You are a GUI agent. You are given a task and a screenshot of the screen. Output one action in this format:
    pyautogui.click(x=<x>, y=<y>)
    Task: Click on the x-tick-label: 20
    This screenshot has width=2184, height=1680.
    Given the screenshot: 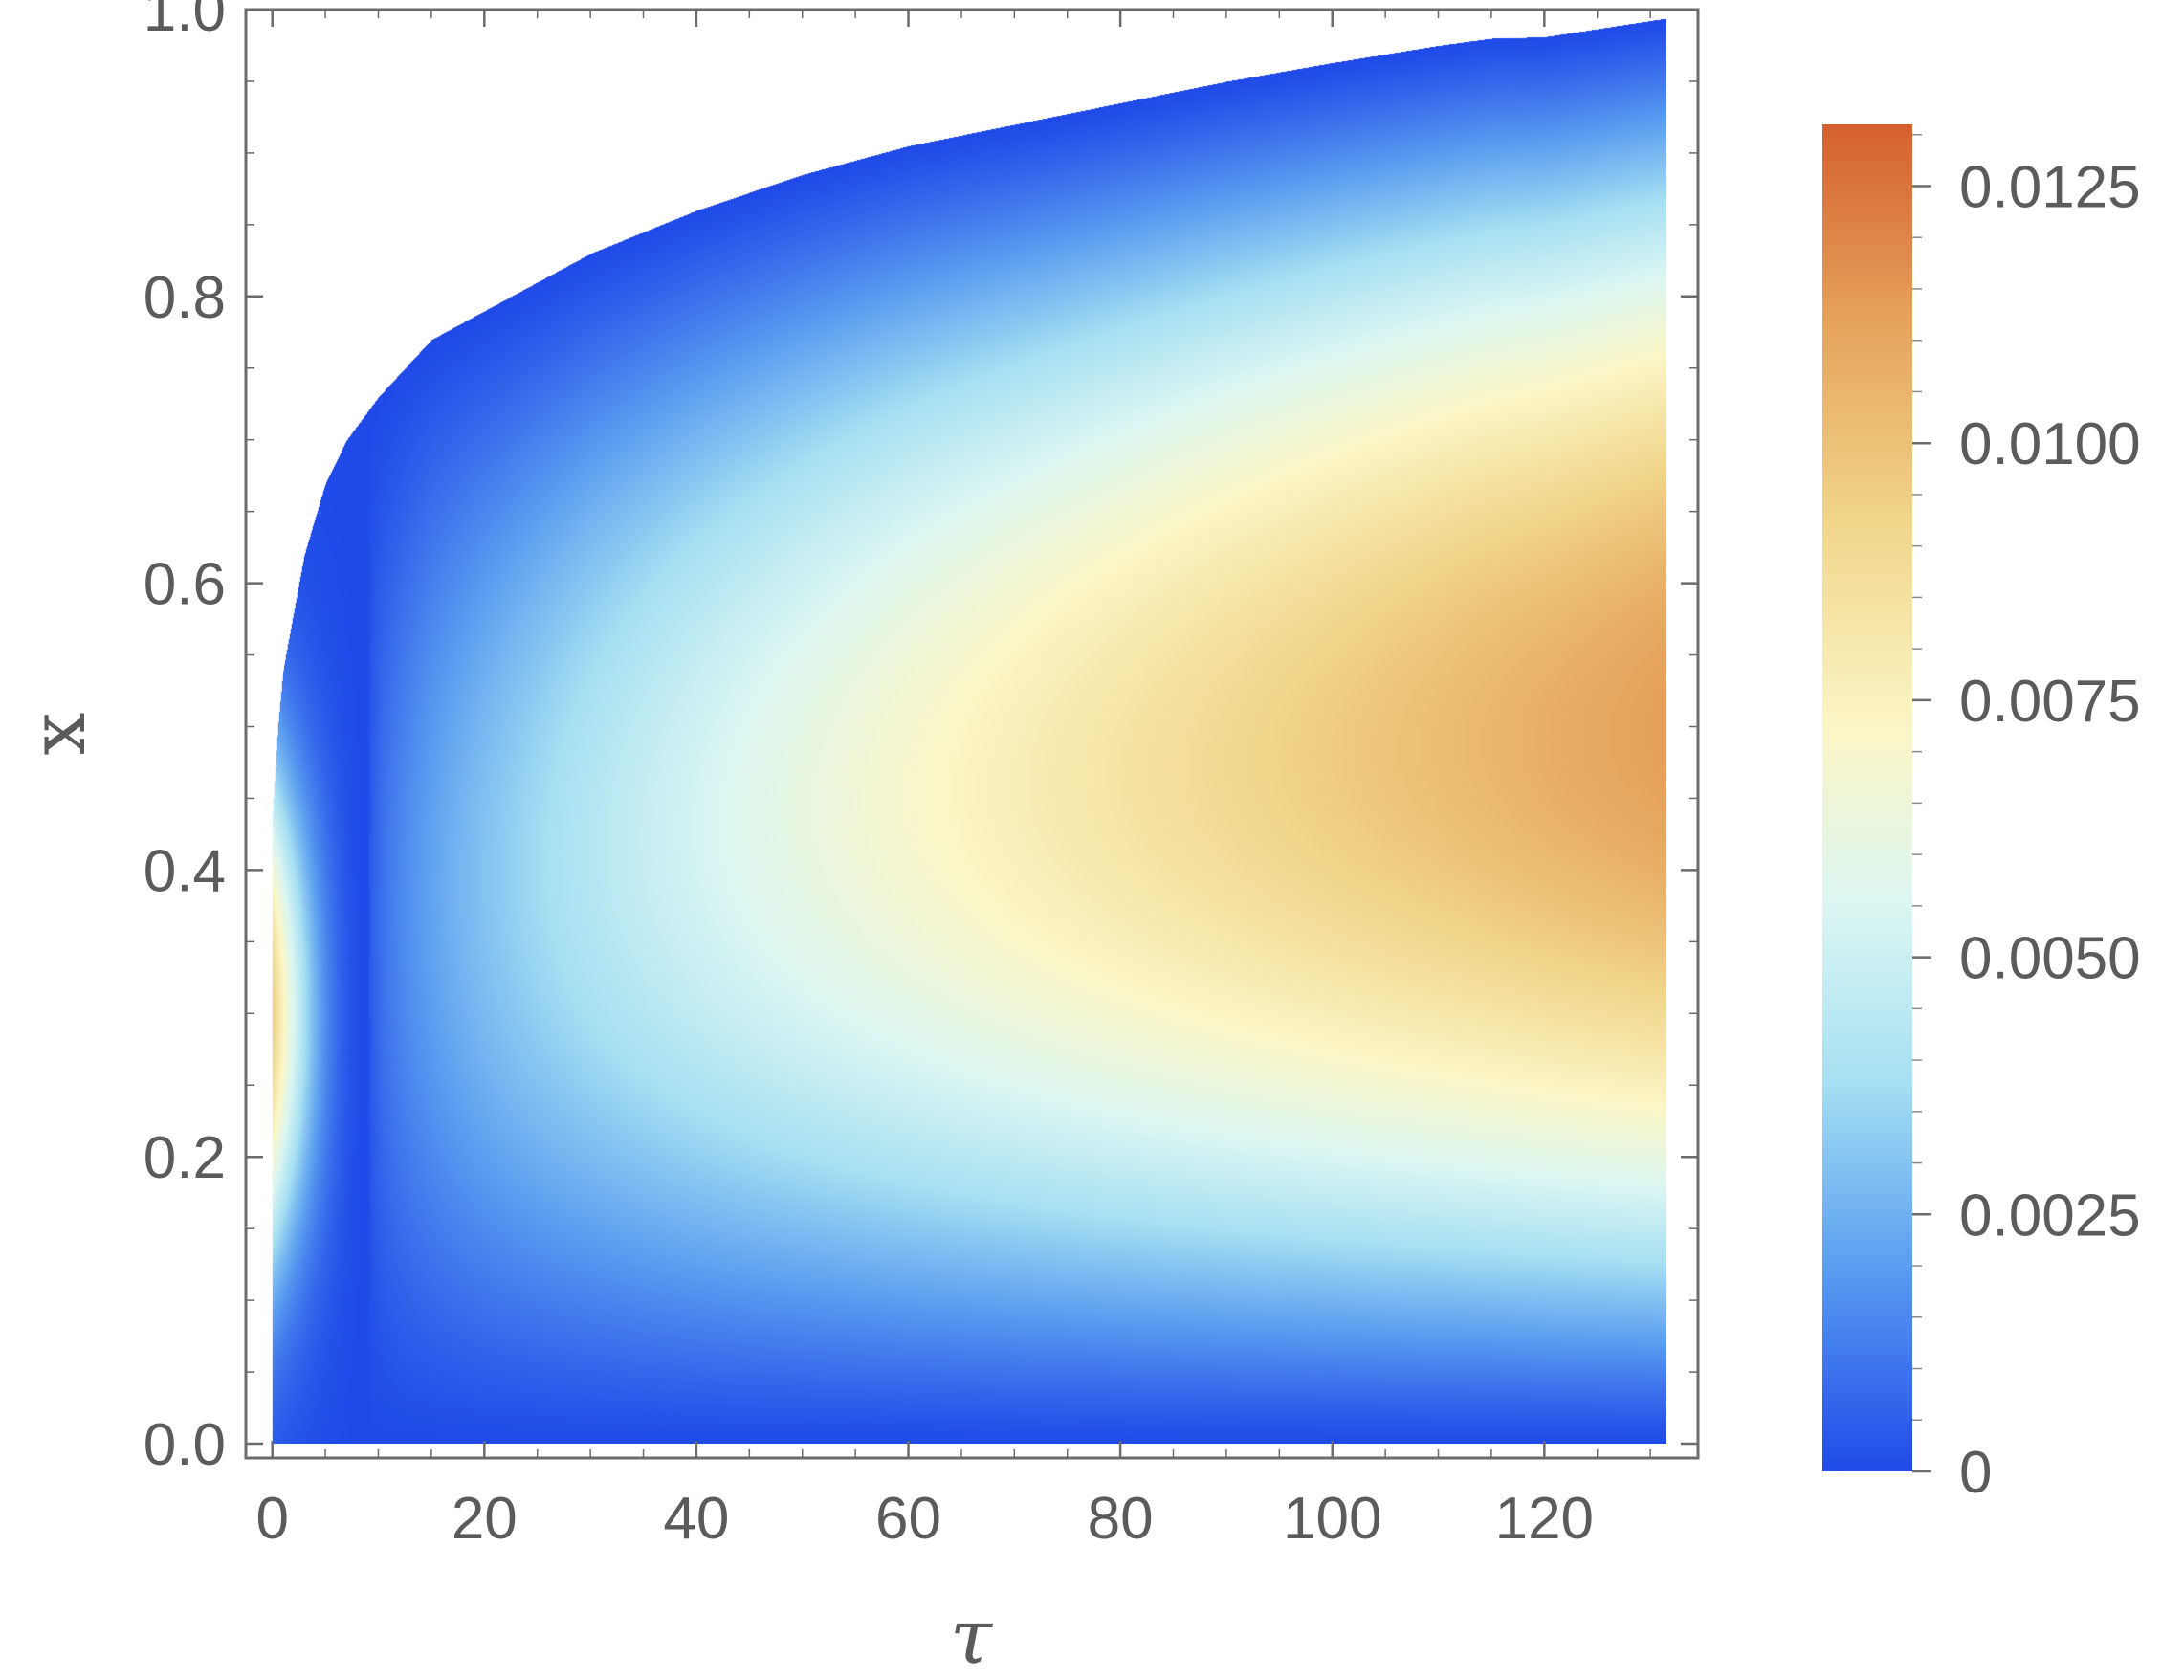 What is the action you would take?
    pyautogui.click(x=485, y=1519)
    